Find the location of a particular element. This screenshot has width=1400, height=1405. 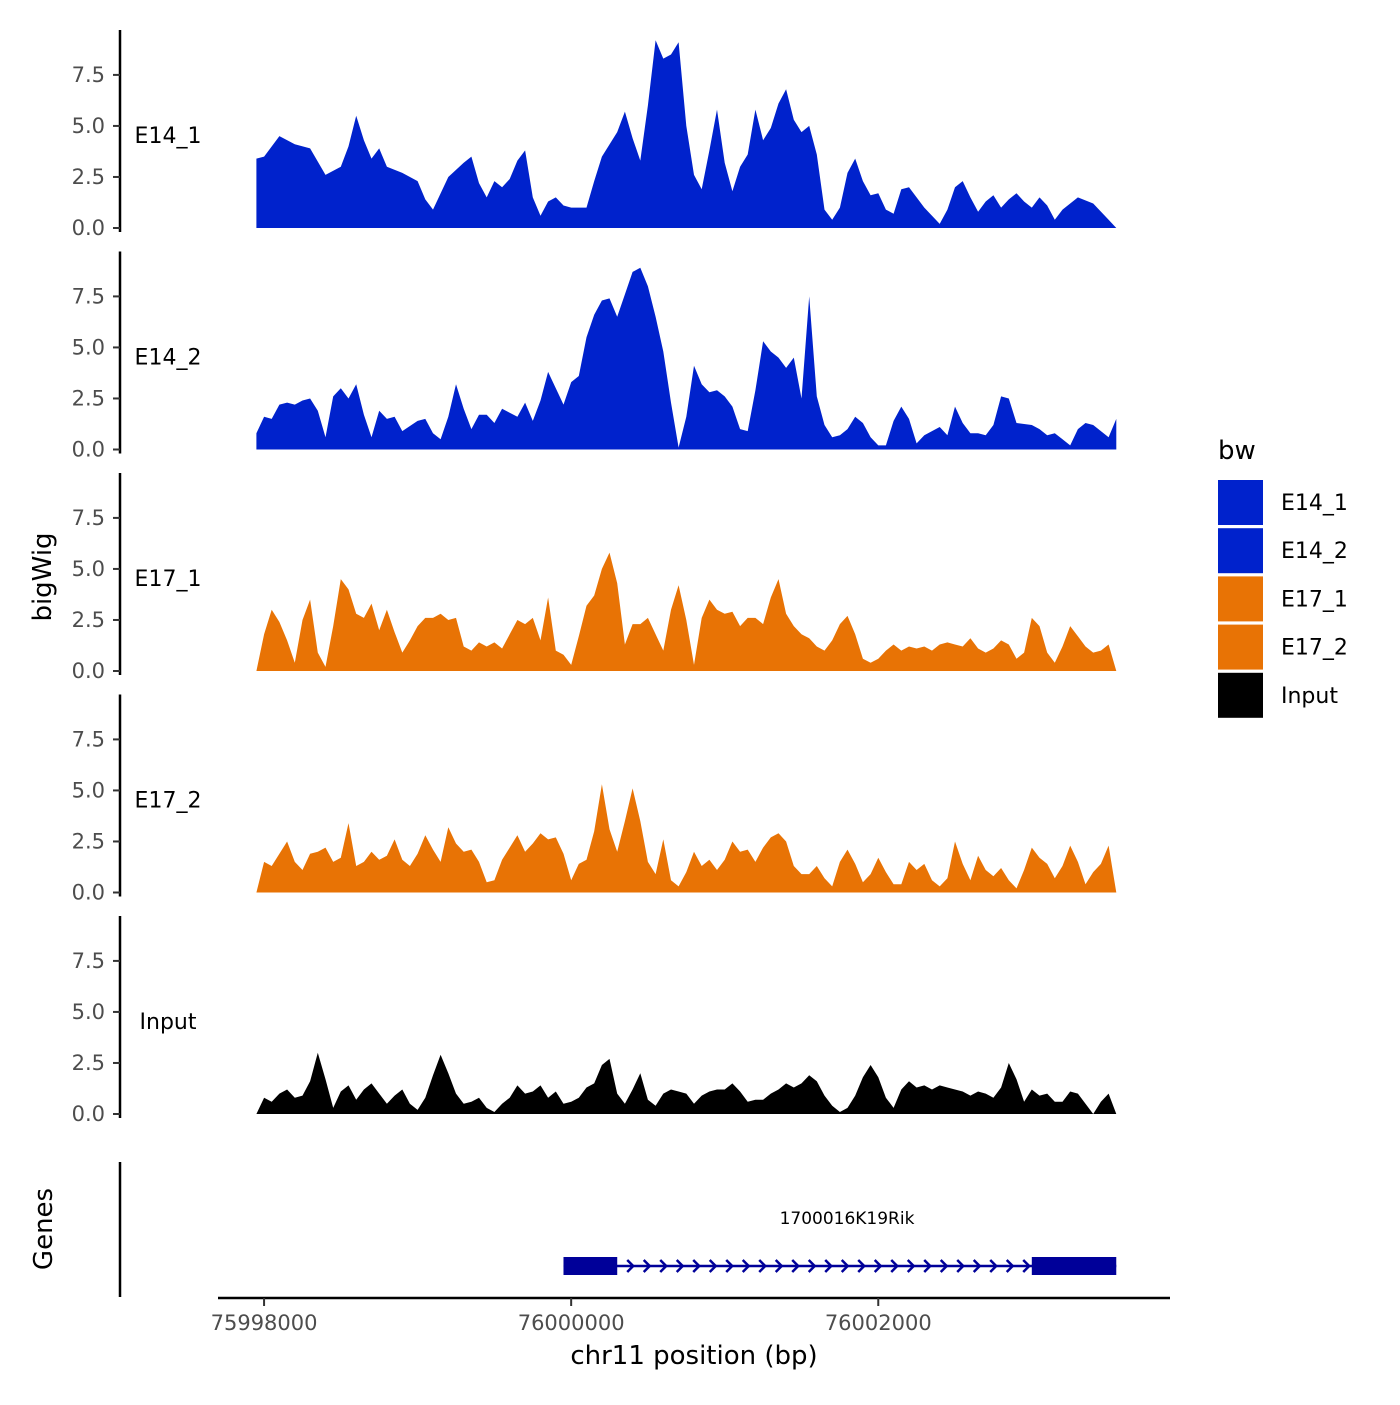

legend-item: E17_1 is located at coordinates (1283, 599).